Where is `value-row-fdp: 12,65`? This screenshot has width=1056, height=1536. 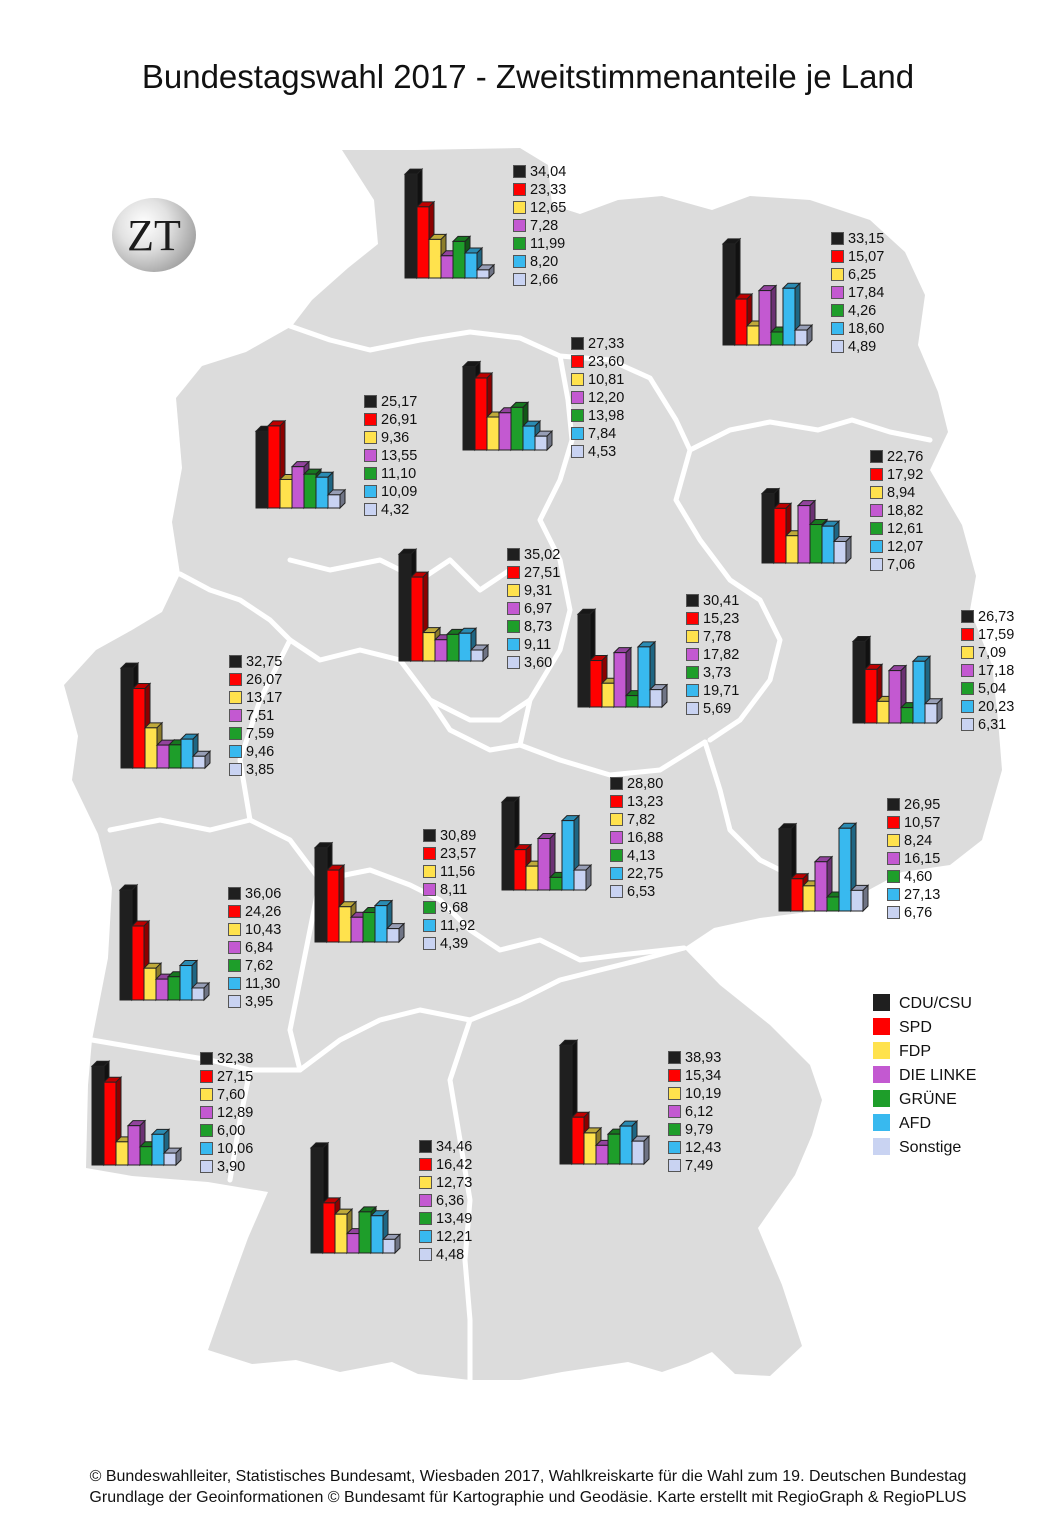 value-row-fdp: 12,65 is located at coordinates (539, 208).